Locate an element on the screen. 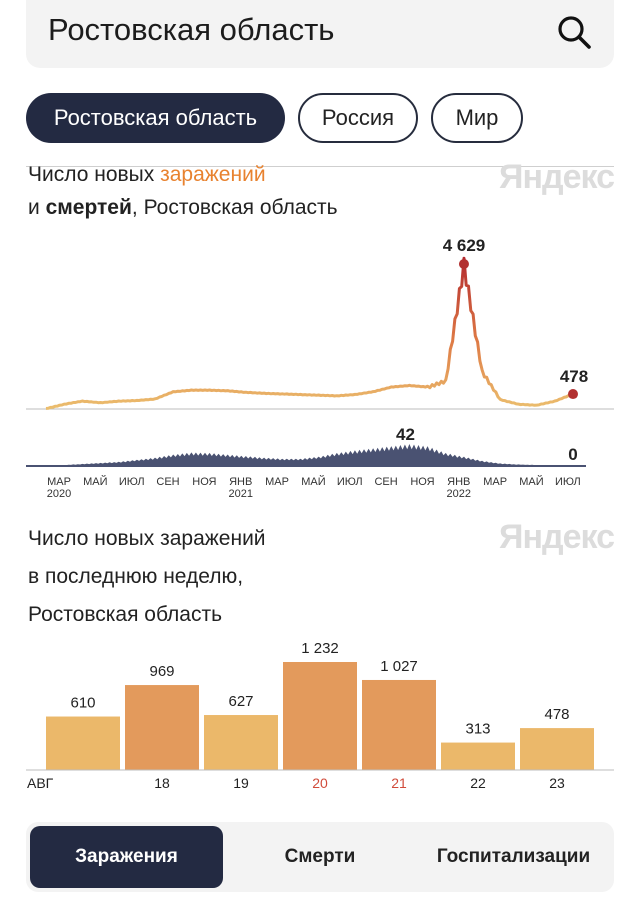  search-input: Ростовская область is located at coordinates (191, 29).